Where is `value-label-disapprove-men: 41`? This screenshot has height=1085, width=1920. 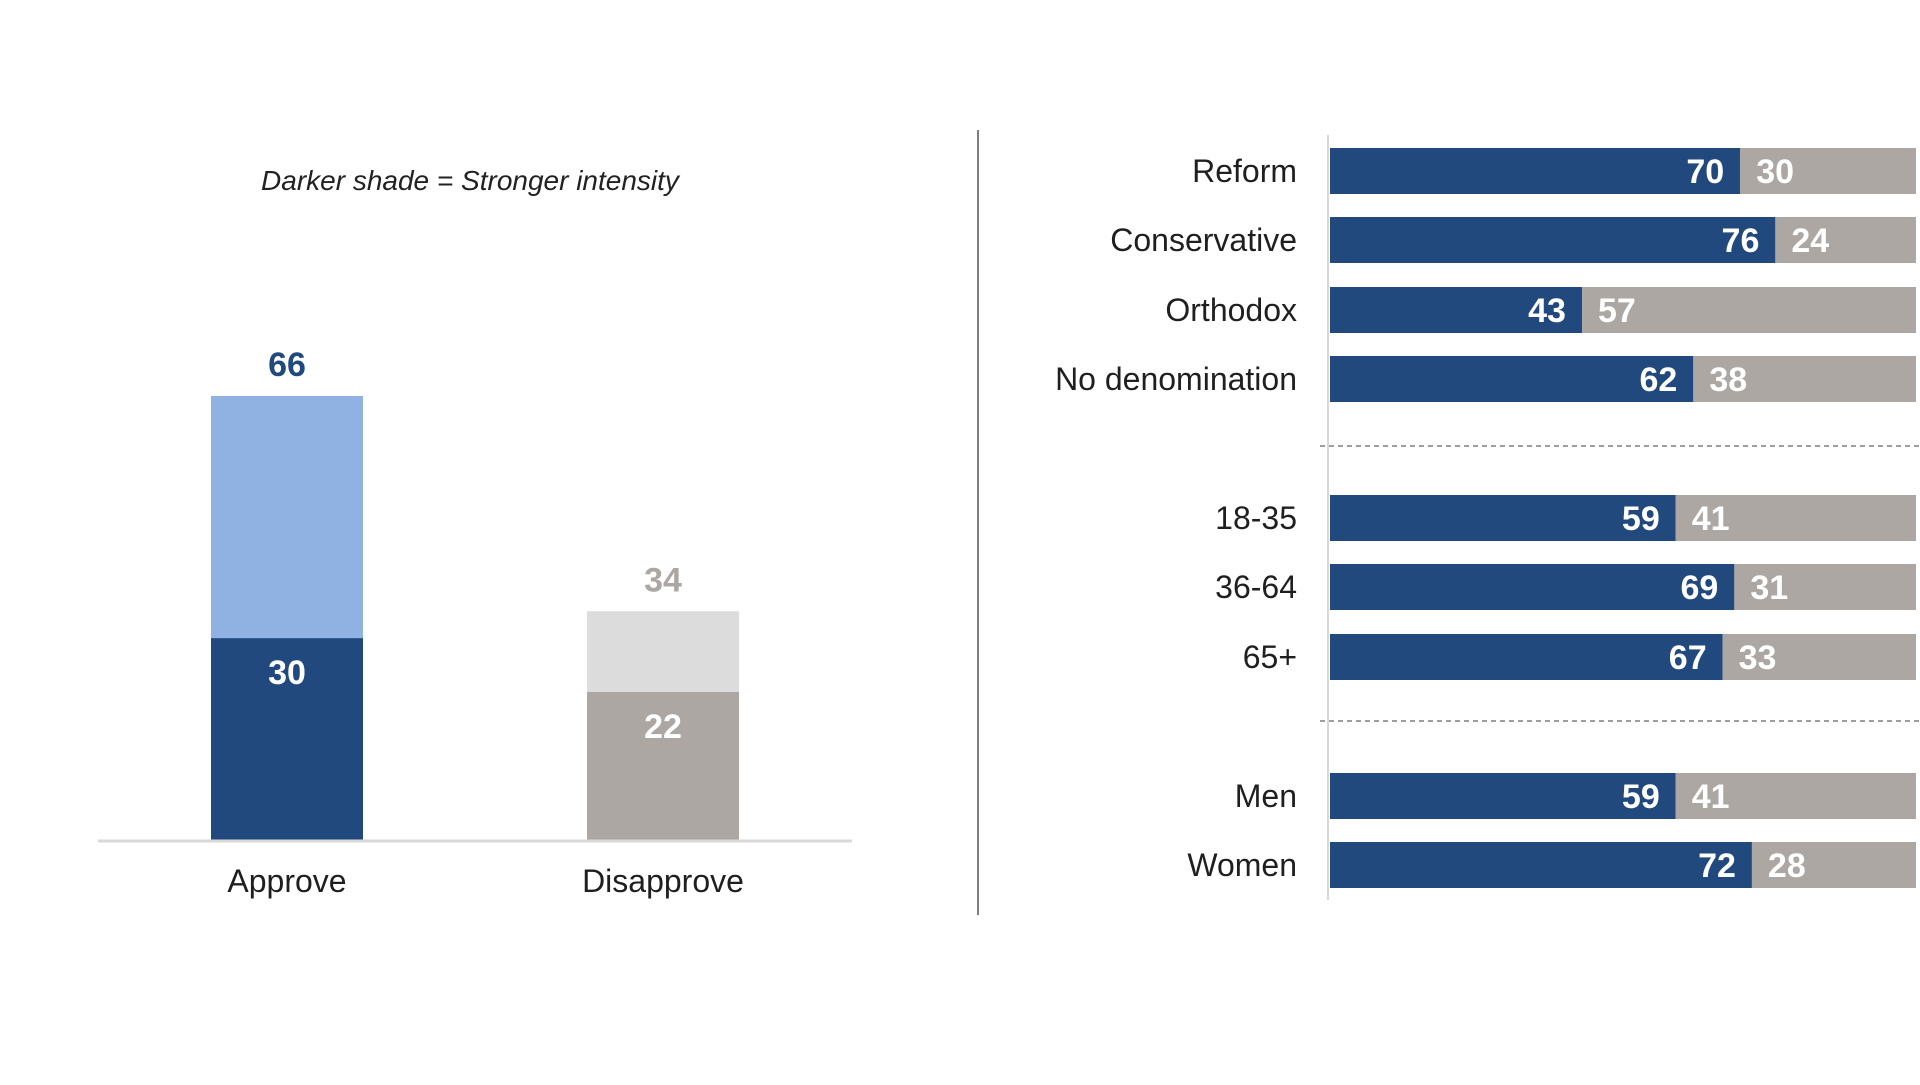 value-label-disapprove-men: 41 is located at coordinates (1711, 797).